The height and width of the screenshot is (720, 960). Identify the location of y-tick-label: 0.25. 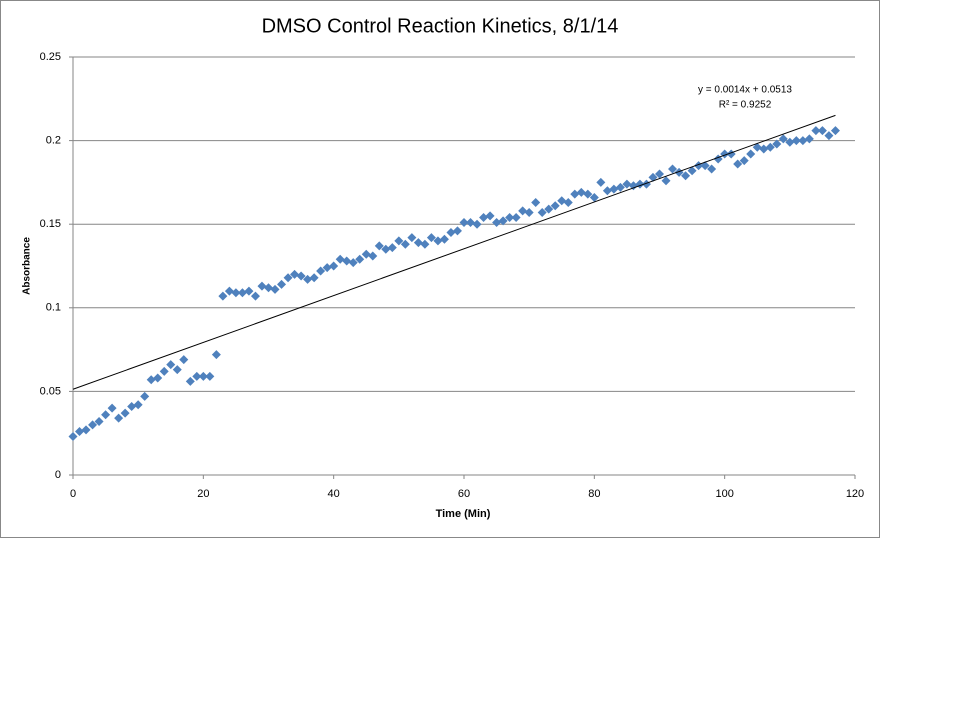
(50, 57).